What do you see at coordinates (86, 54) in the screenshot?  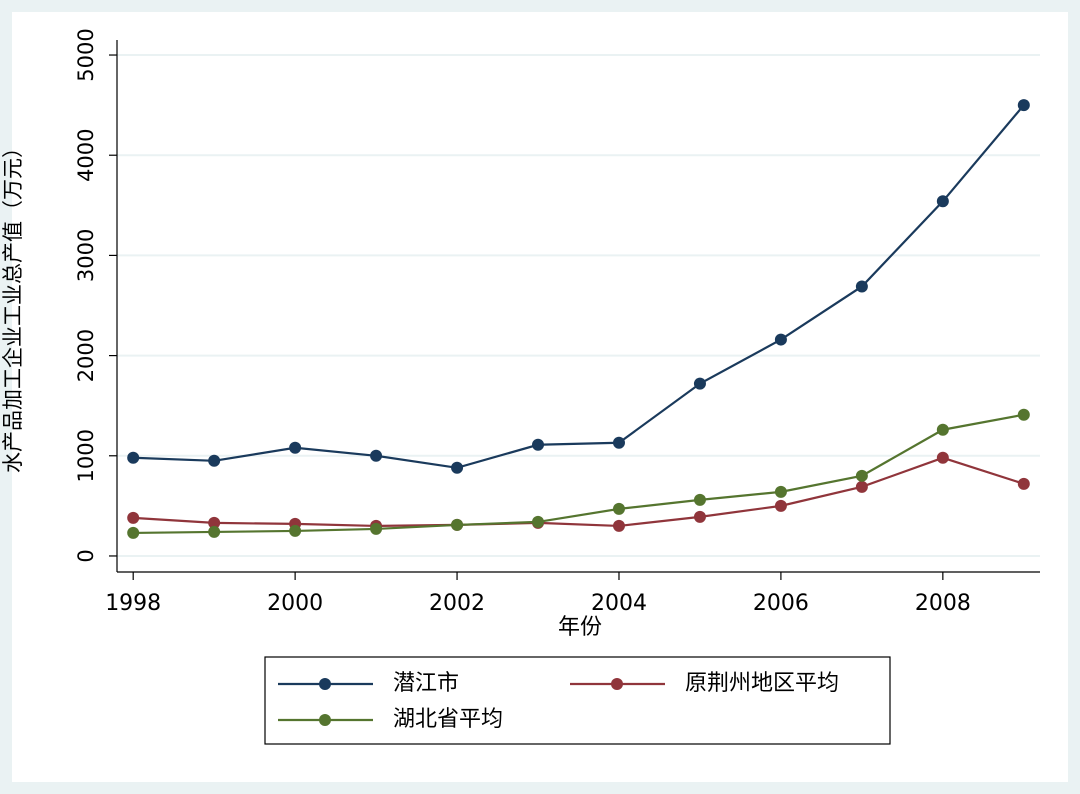 I see `y-tick-label: 5000` at bounding box center [86, 54].